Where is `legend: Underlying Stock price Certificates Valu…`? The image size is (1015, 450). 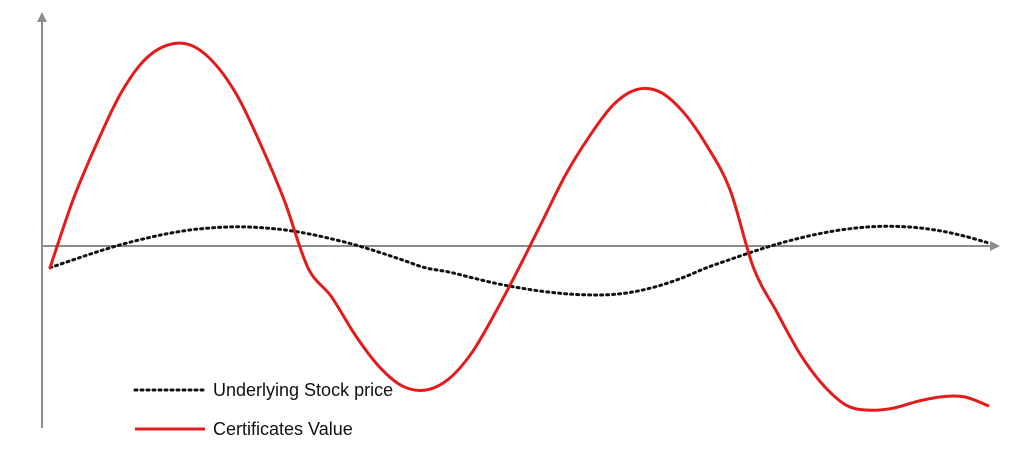 legend: Underlying Stock price Certificates Valu… is located at coordinates (263, 409).